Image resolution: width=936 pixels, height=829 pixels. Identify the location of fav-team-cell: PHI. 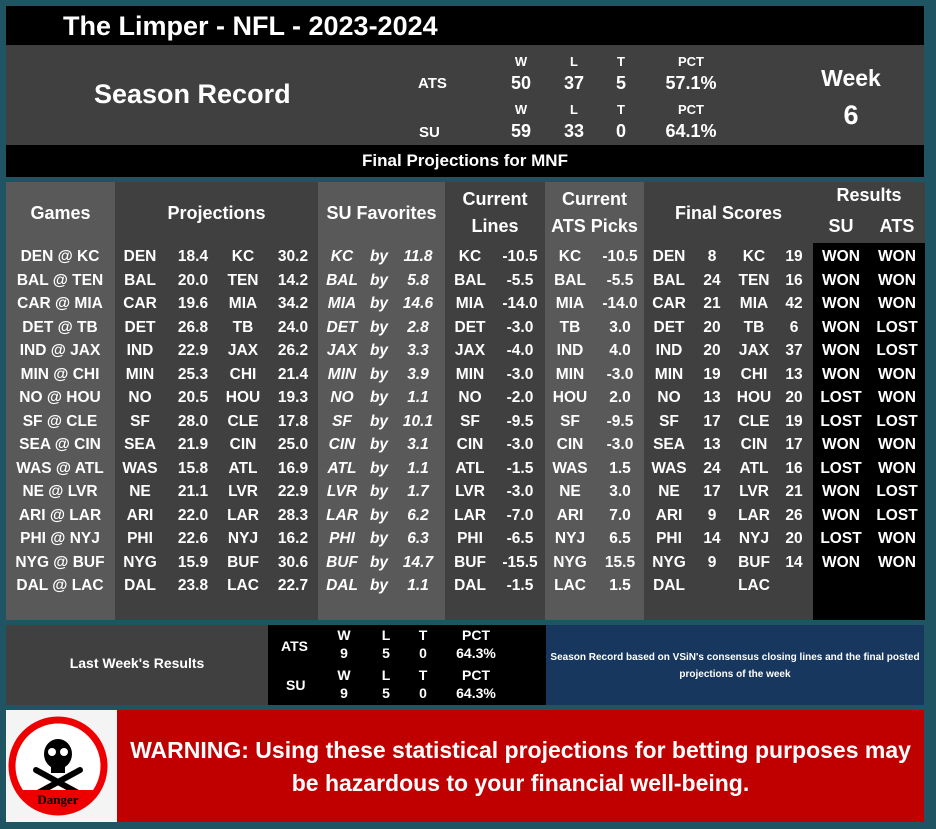
(342, 538).